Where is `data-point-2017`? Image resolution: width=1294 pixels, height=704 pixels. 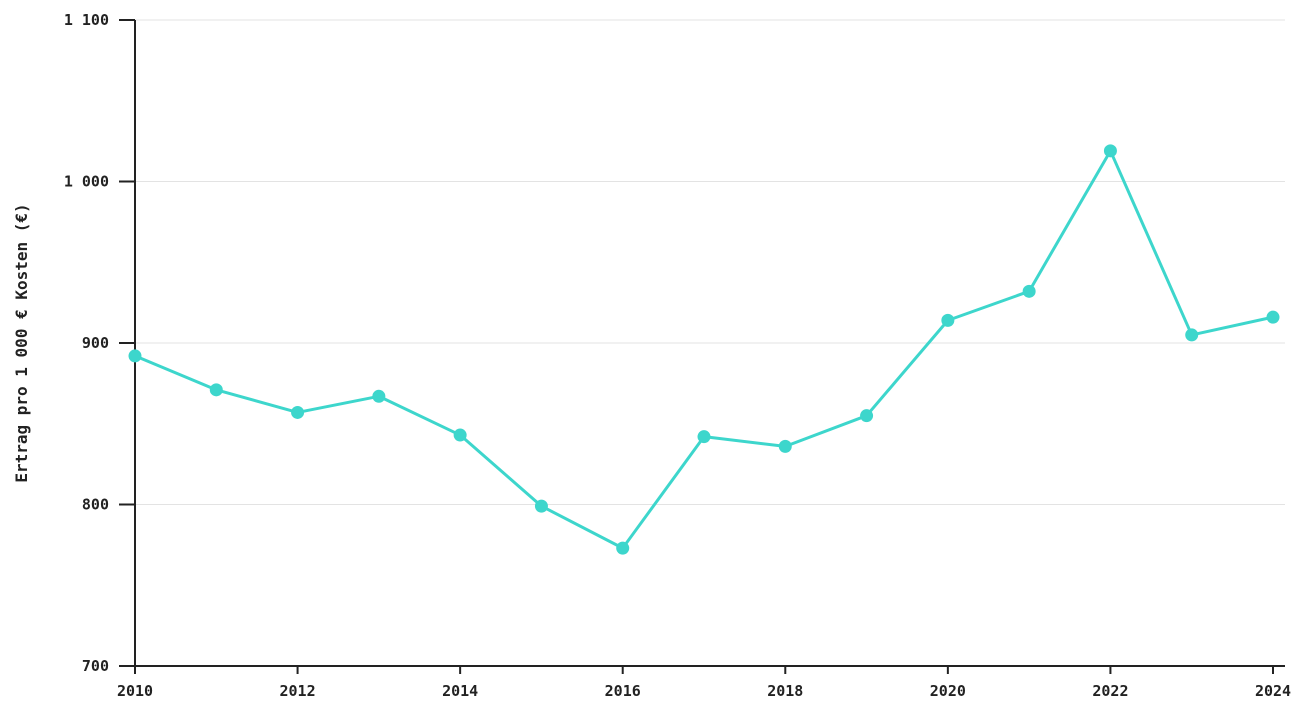
data-point-2017 is located at coordinates (704, 437).